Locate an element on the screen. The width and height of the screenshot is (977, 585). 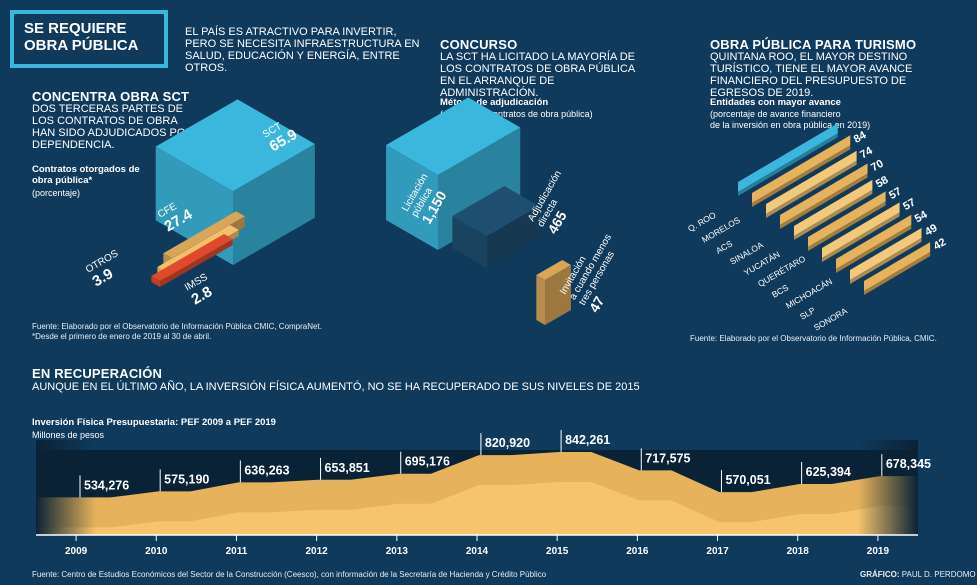
step-edge-michoacan is located at coordinates (874, 248).